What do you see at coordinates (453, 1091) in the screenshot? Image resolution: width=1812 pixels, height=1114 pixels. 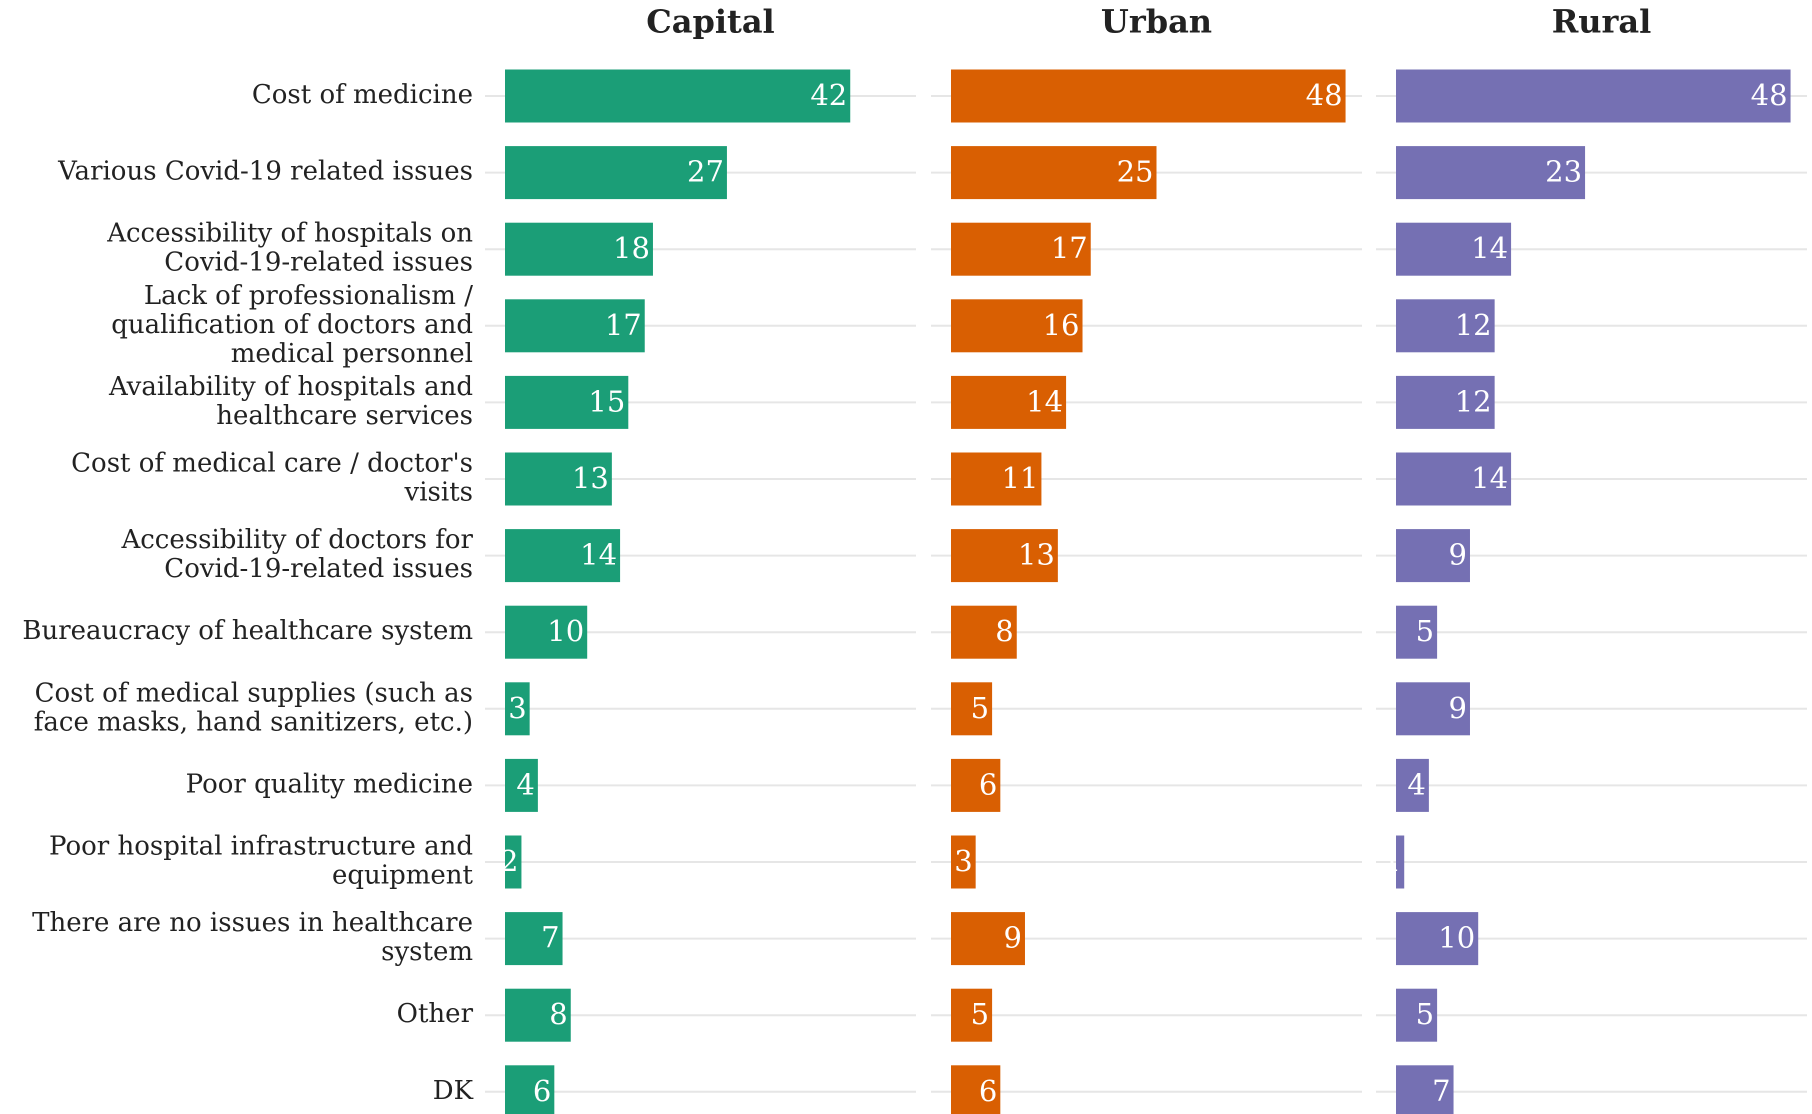 I see `category-label: DK` at bounding box center [453, 1091].